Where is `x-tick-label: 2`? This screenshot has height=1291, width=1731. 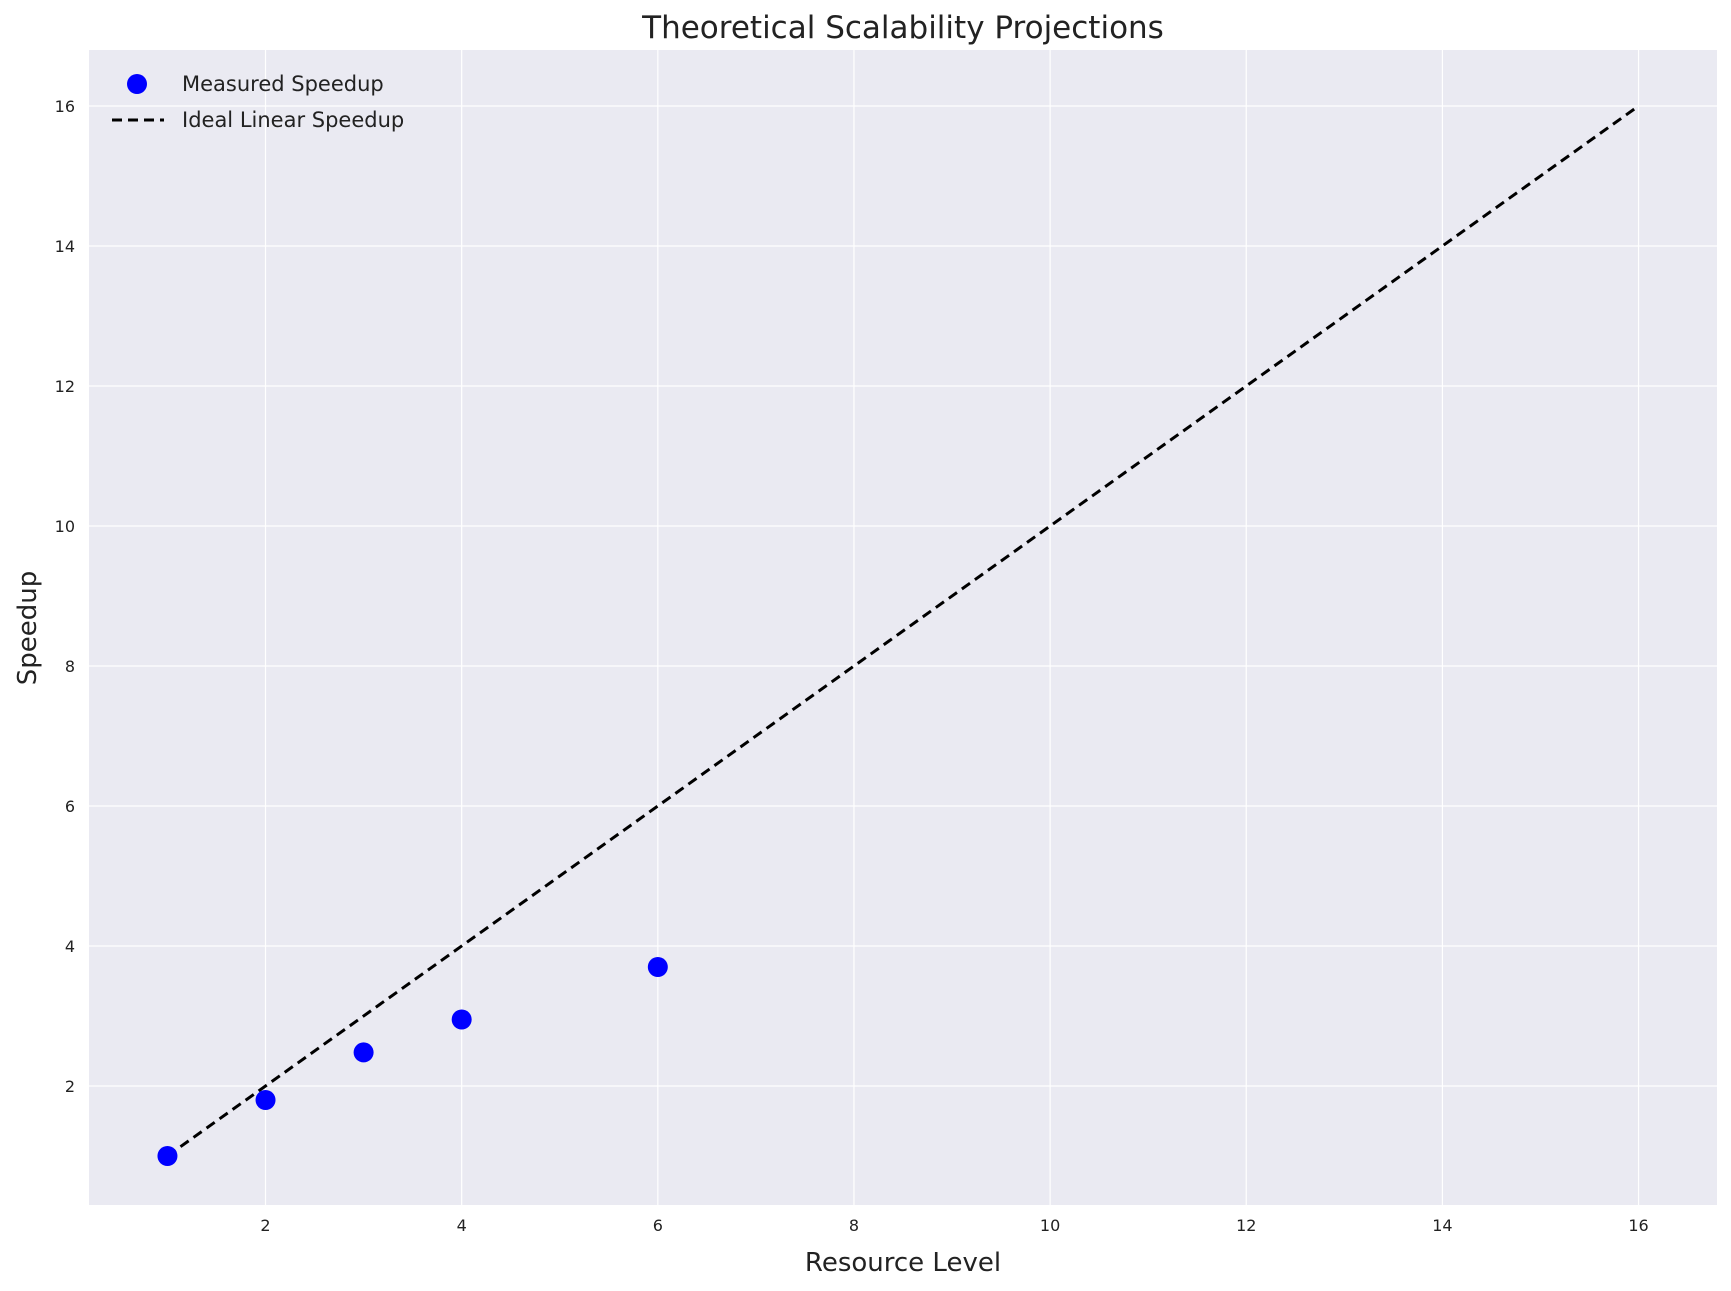
x-tick-label: 2 is located at coordinates (265, 1225).